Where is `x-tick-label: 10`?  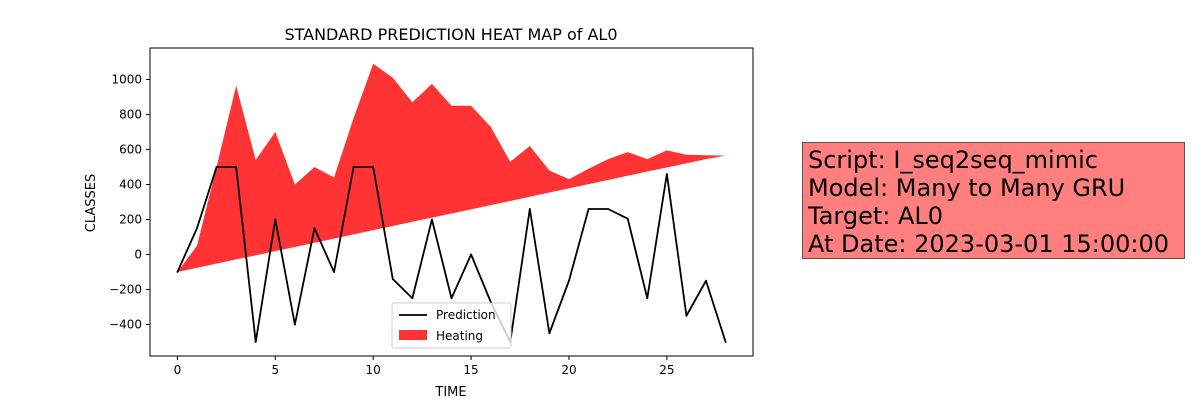
x-tick-label: 10 is located at coordinates (373, 370).